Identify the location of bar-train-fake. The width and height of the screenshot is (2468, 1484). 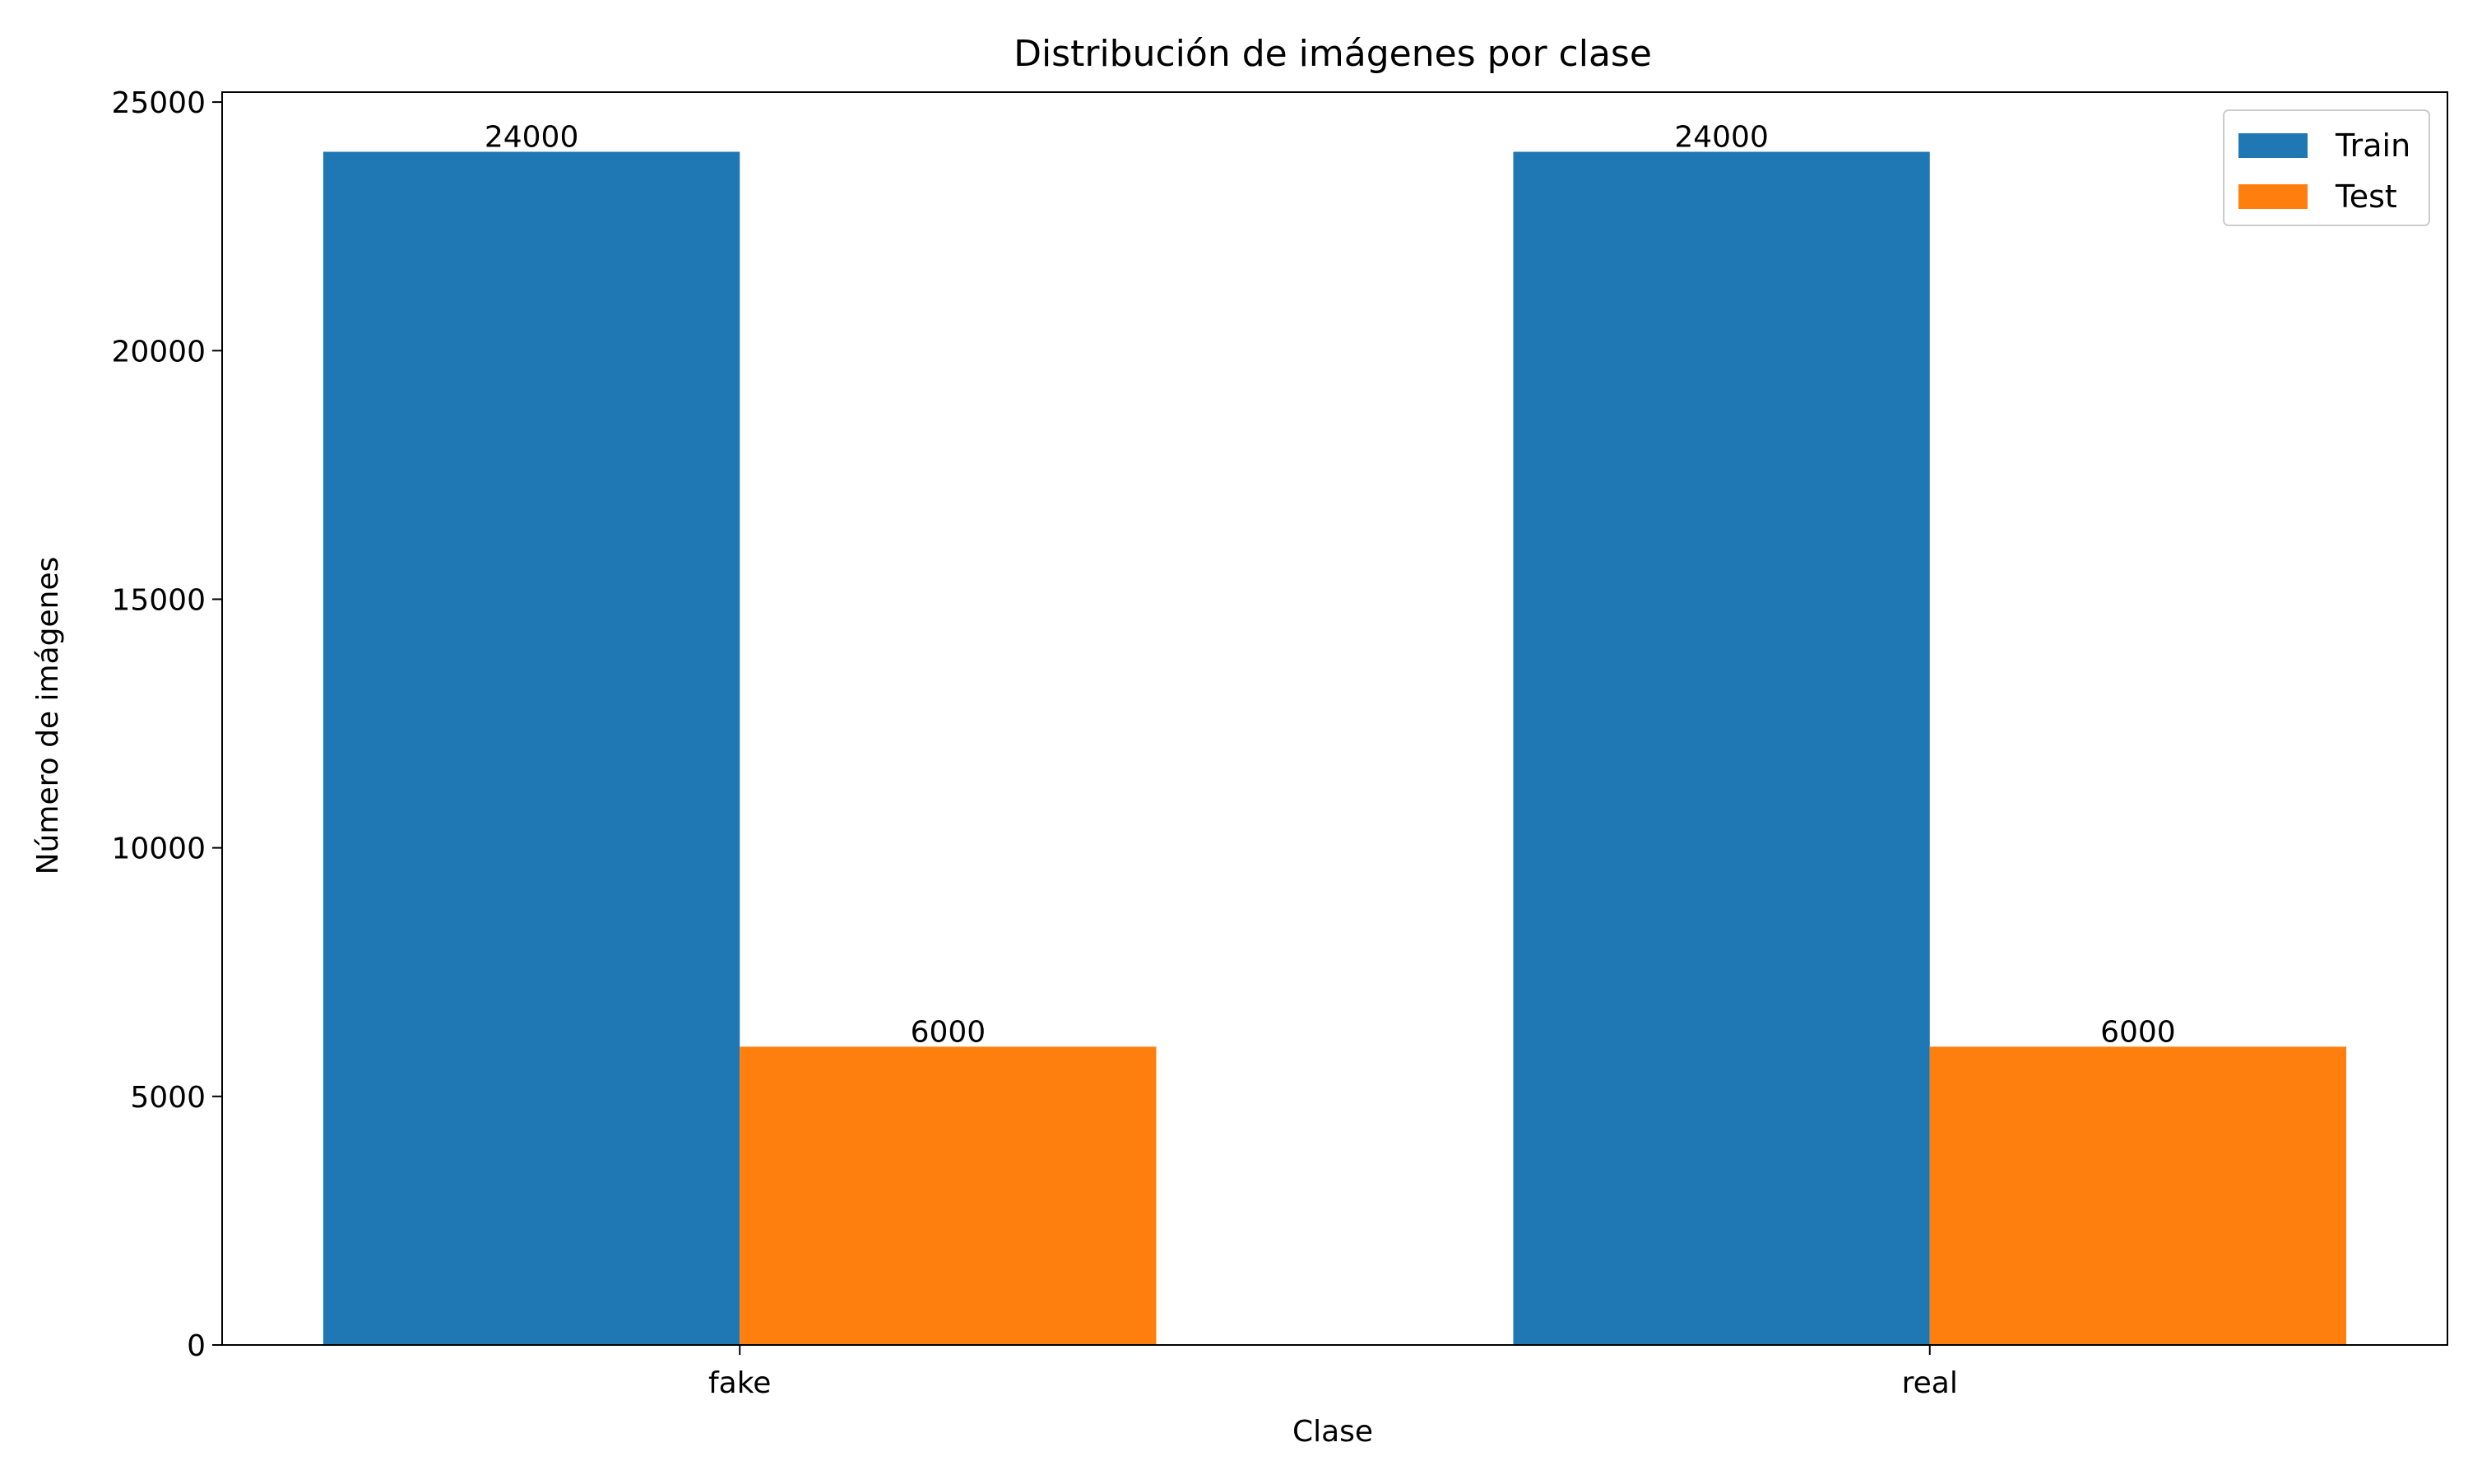
(531, 748).